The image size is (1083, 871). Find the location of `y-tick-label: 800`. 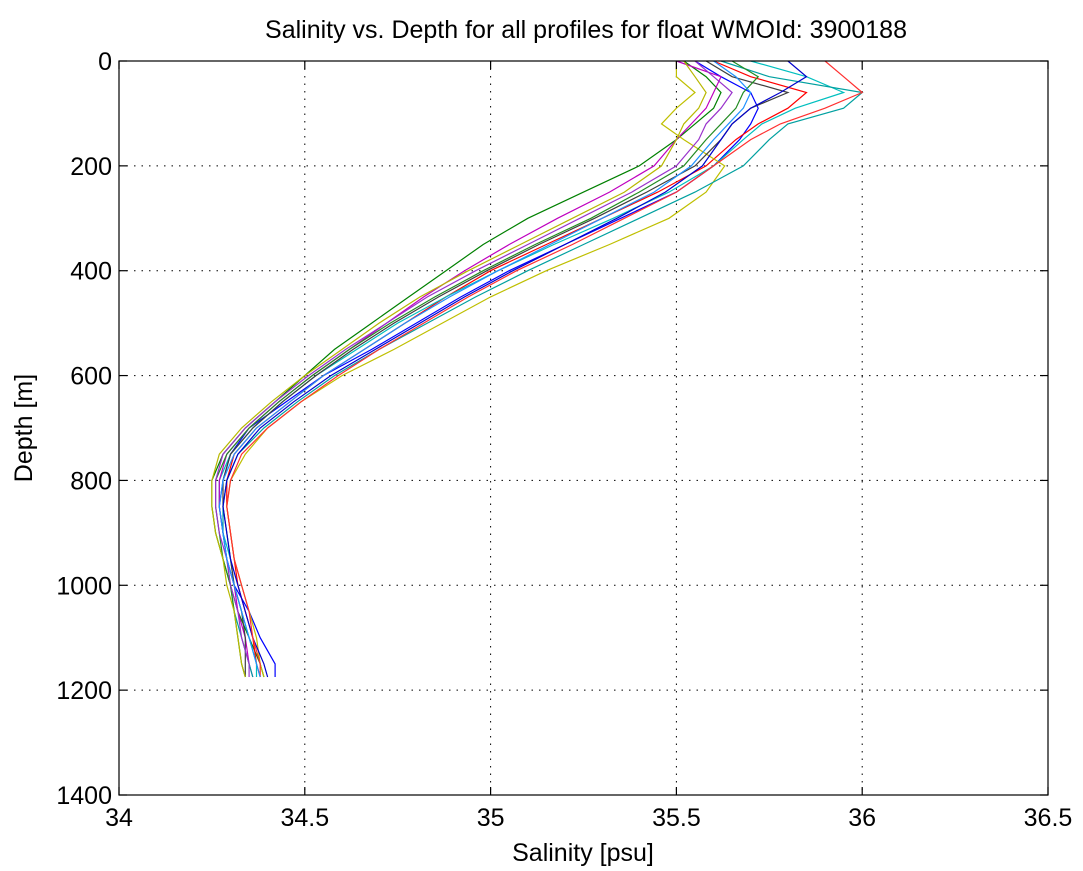

y-tick-label: 800 is located at coordinates (91, 481).